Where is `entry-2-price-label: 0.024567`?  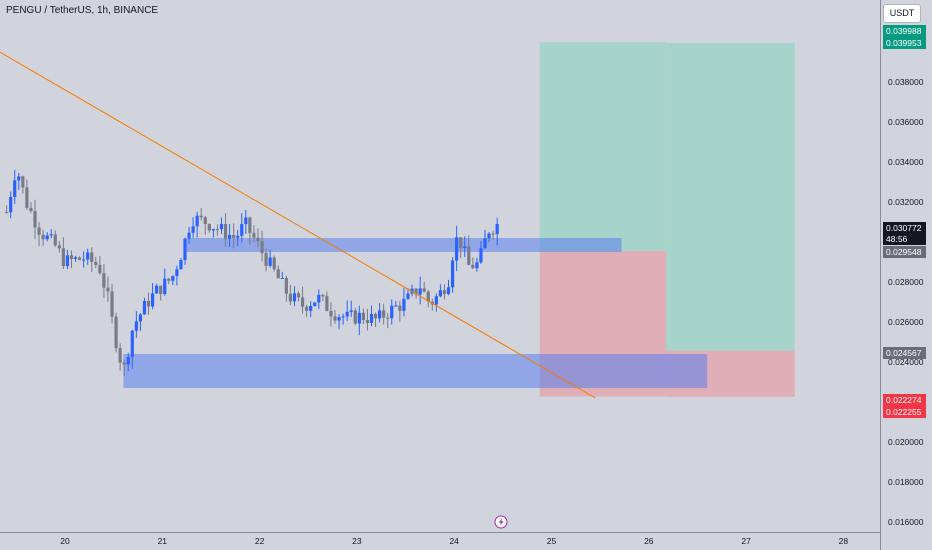 entry-2-price-label: 0.024567 is located at coordinates (904, 353).